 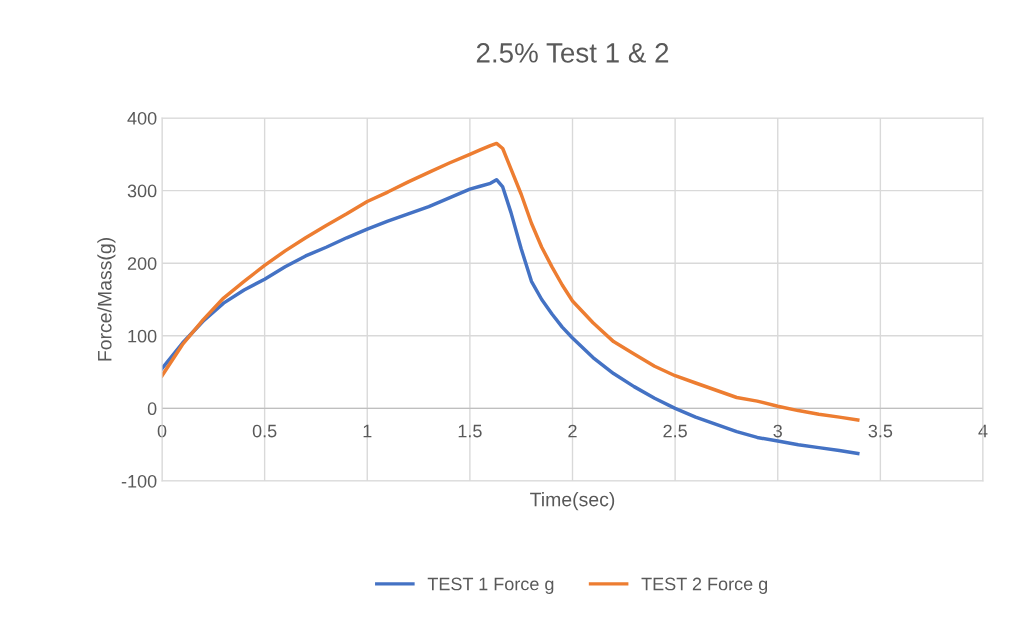 What do you see at coordinates (777, 431) in the screenshot?
I see `x-tick-label: 3` at bounding box center [777, 431].